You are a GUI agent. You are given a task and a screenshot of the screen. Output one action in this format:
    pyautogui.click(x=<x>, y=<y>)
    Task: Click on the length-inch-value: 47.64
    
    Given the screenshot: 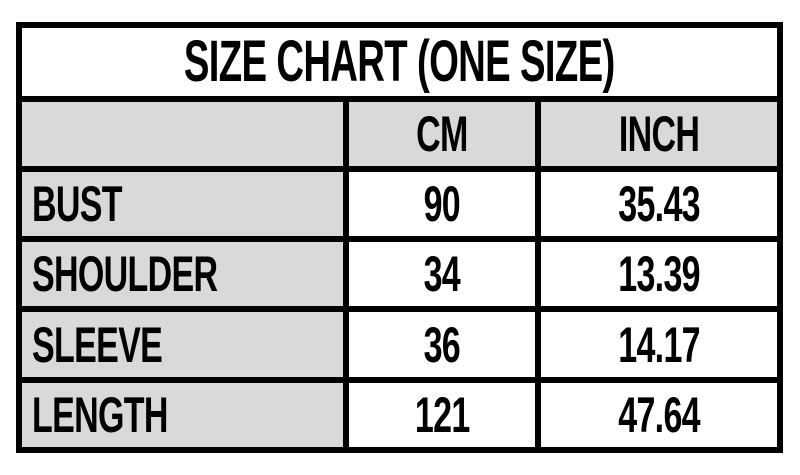 What is the action you would take?
    pyautogui.click(x=659, y=414)
    